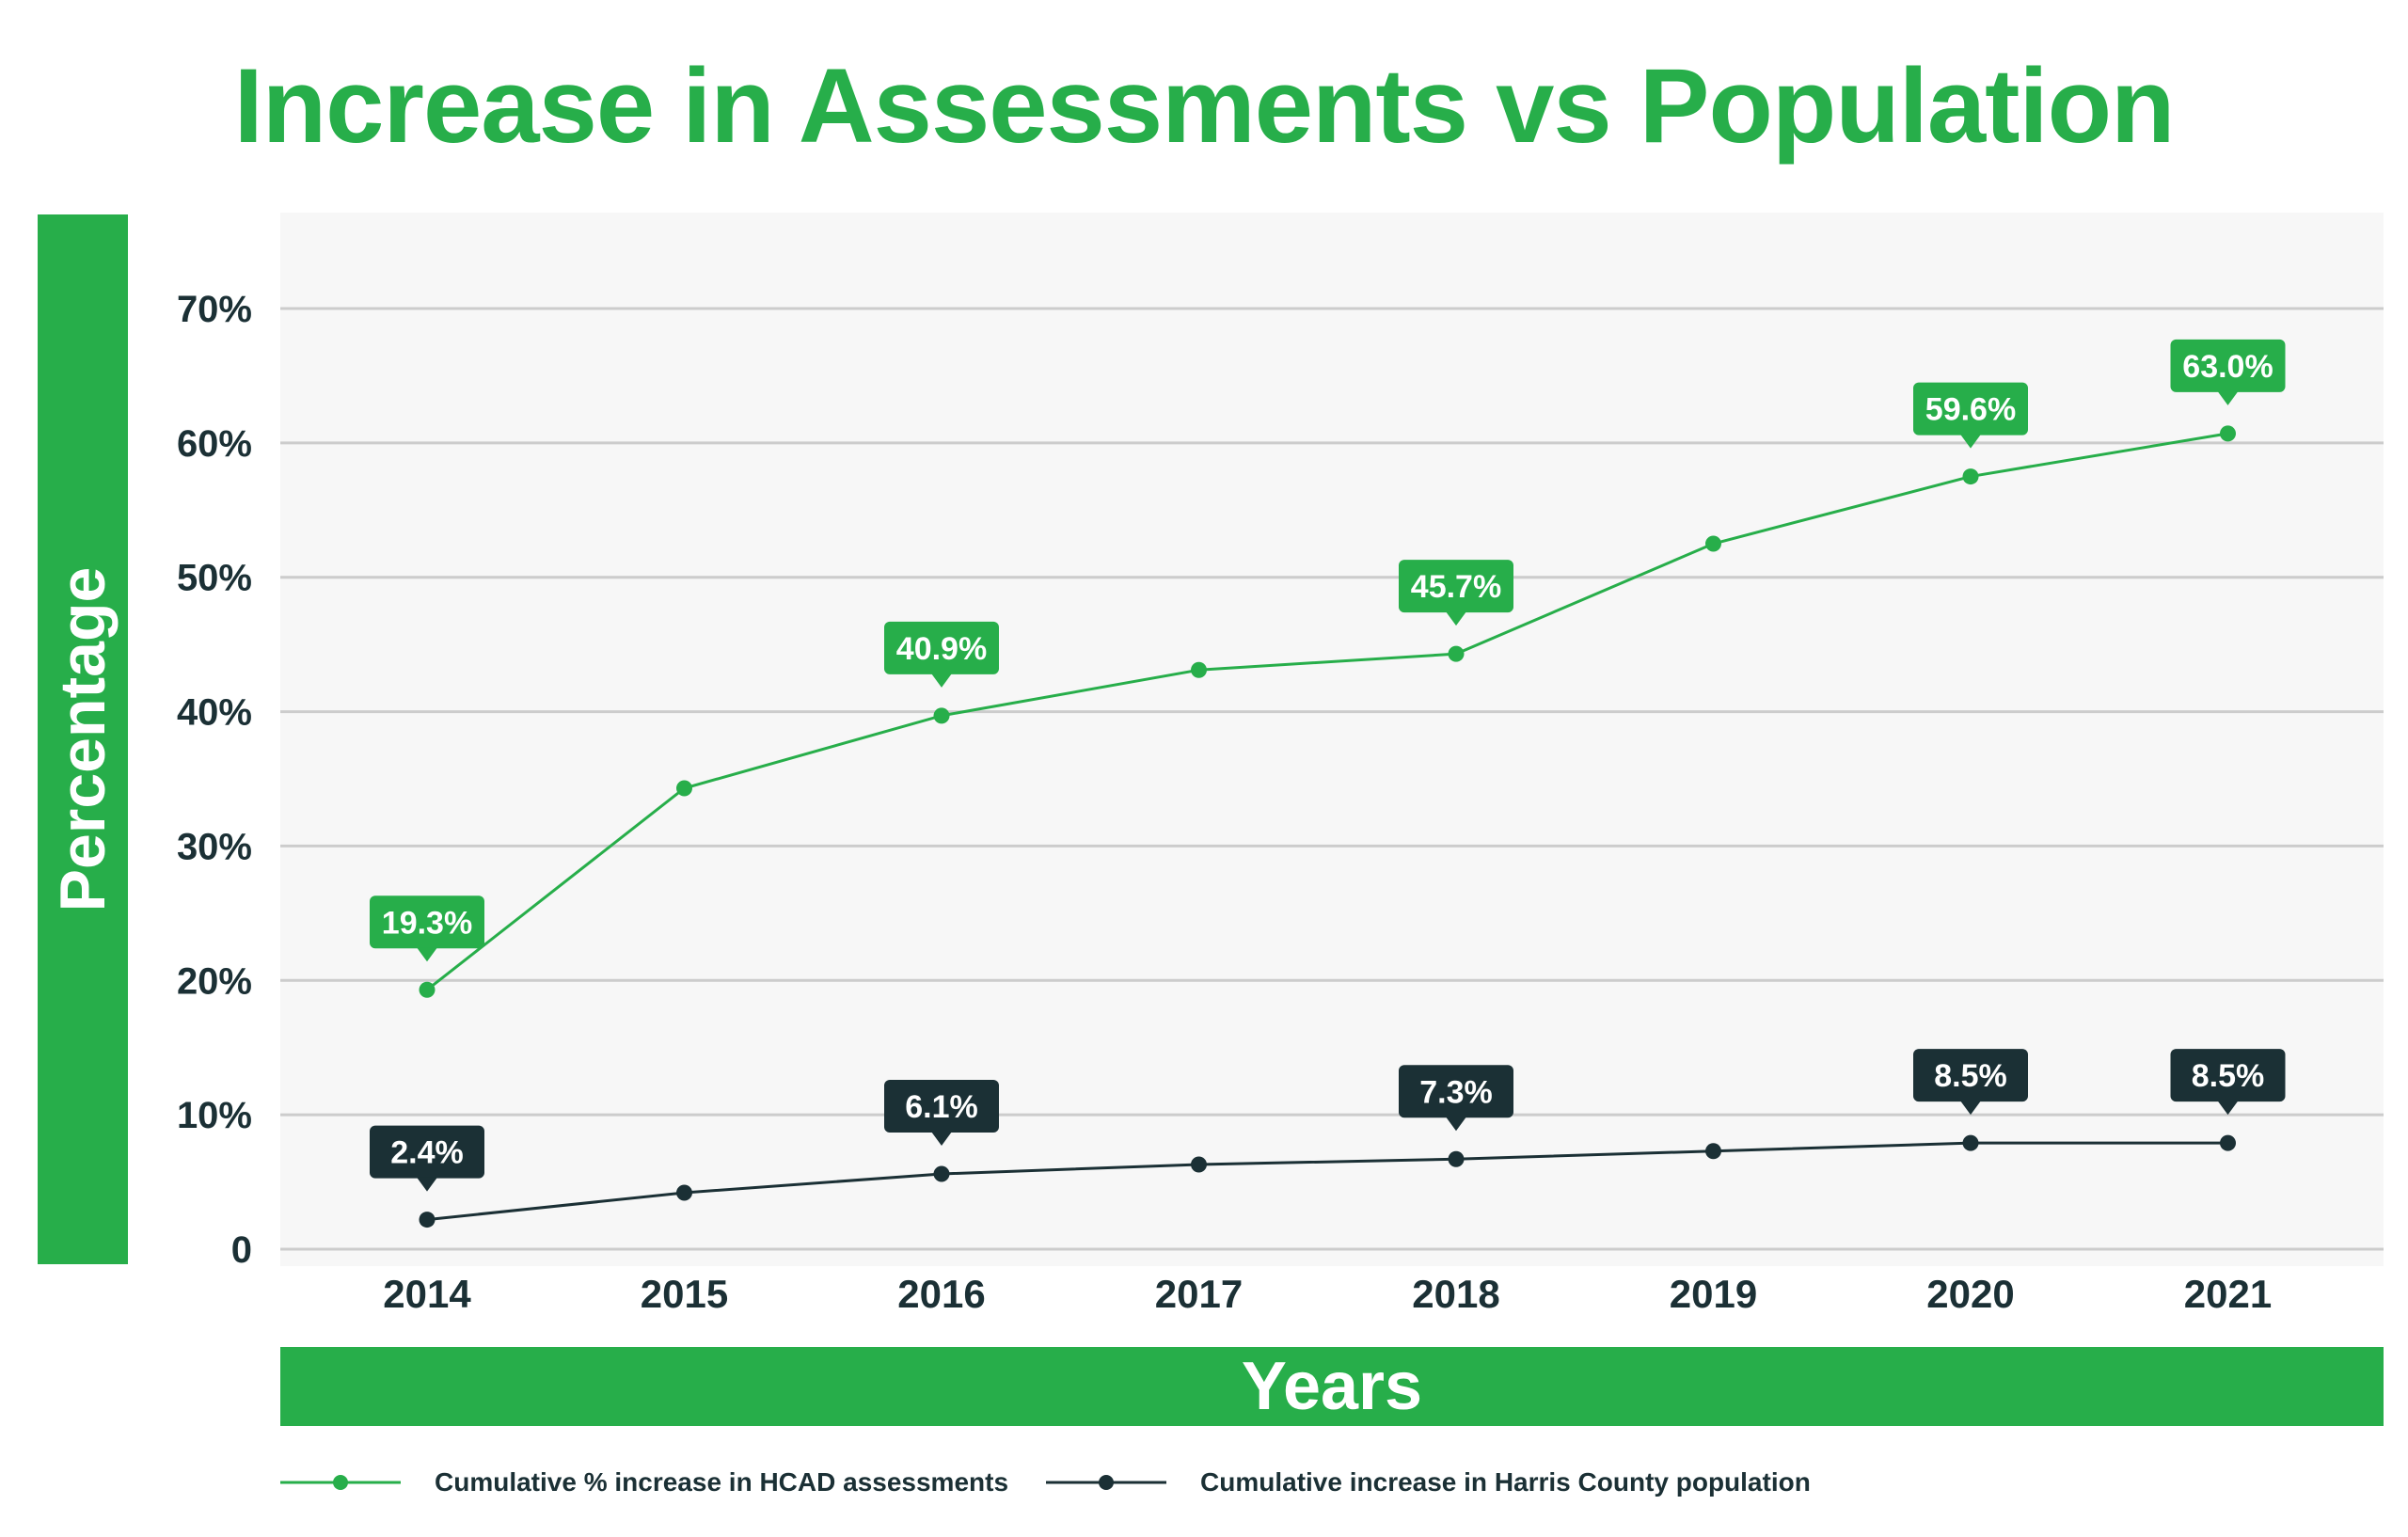 The image size is (2408, 1537). Describe the element at coordinates (215, 309) in the screenshot. I see `y-tick-label: 70%` at that location.